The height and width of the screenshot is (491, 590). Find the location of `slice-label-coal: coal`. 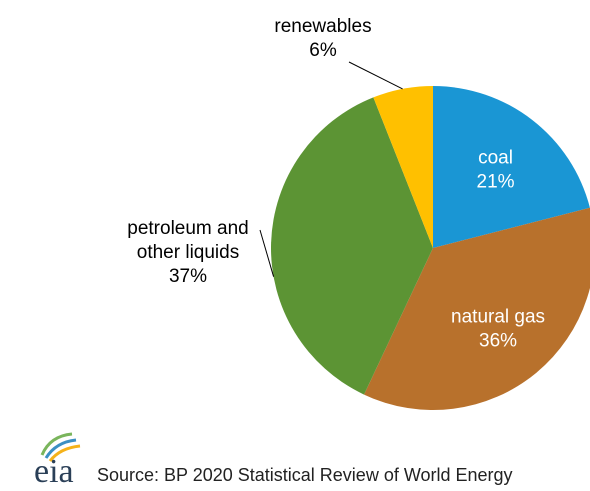

slice-label-coal: coal is located at coordinates (495, 157).